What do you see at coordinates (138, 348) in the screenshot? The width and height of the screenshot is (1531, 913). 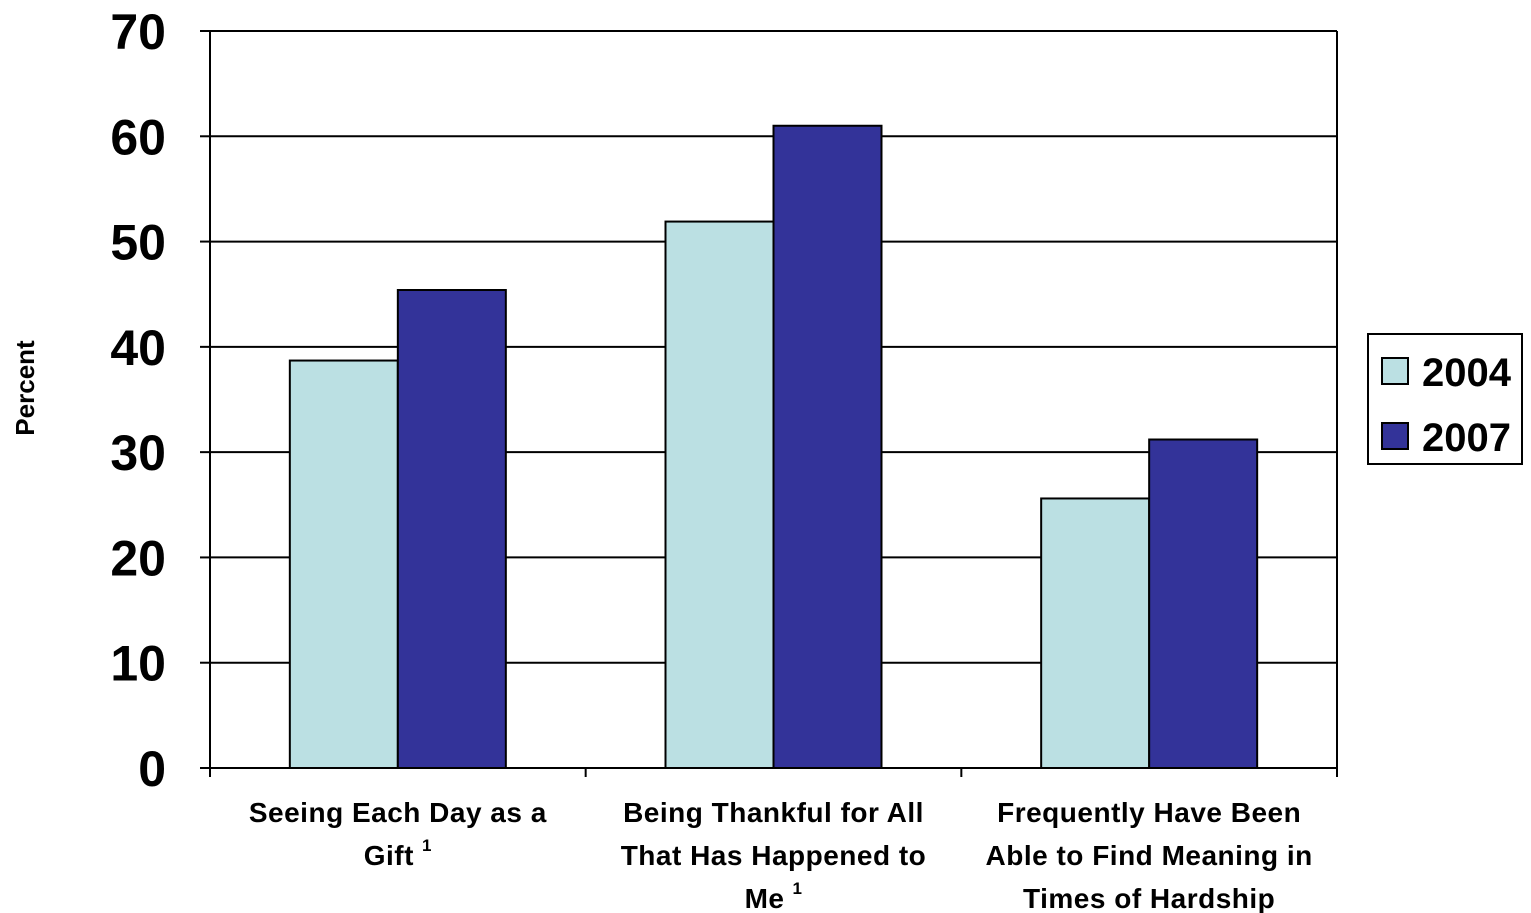 I see `y-tick-label-40: 40` at bounding box center [138, 348].